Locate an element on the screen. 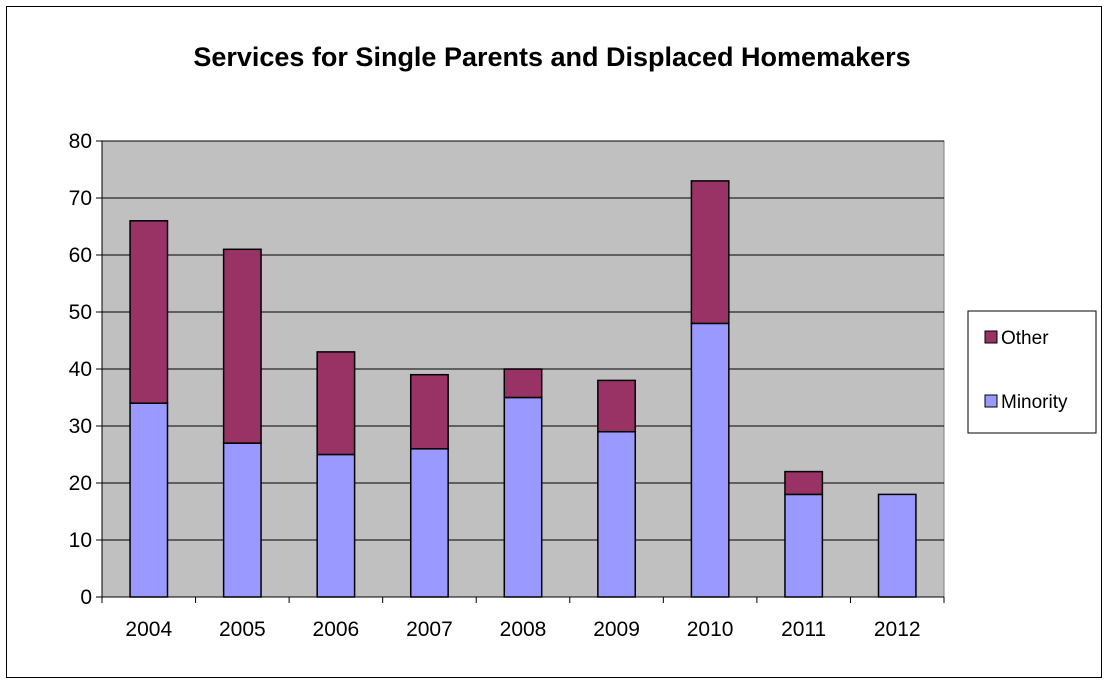 The height and width of the screenshot is (688, 1108). bar-minority-2010 is located at coordinates (710, 460).